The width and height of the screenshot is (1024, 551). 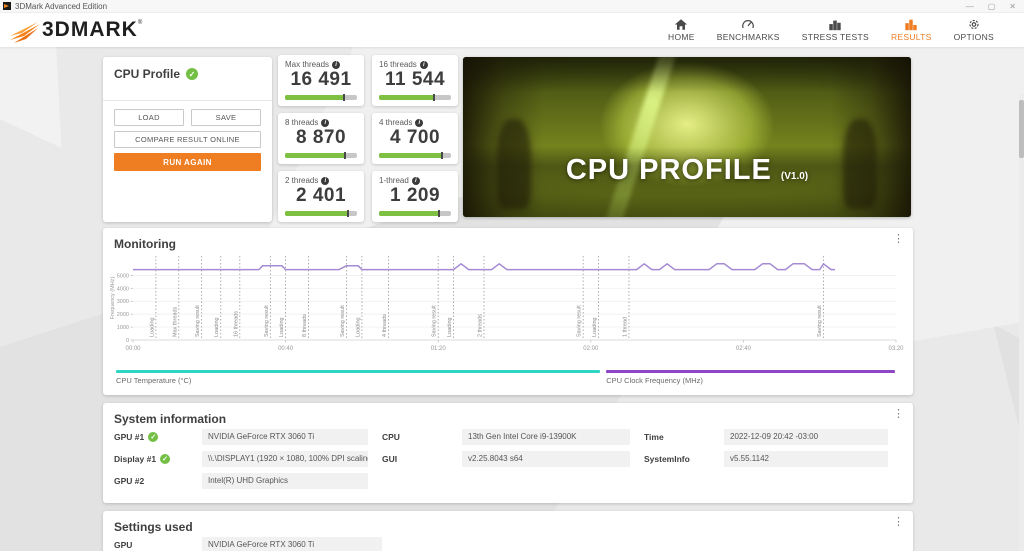 What do you see at coordinates (285, 481) in the screenshot?
I see `sysinfo-value: Intel(R) UHD Graphics` at bounding box center [285, 481].